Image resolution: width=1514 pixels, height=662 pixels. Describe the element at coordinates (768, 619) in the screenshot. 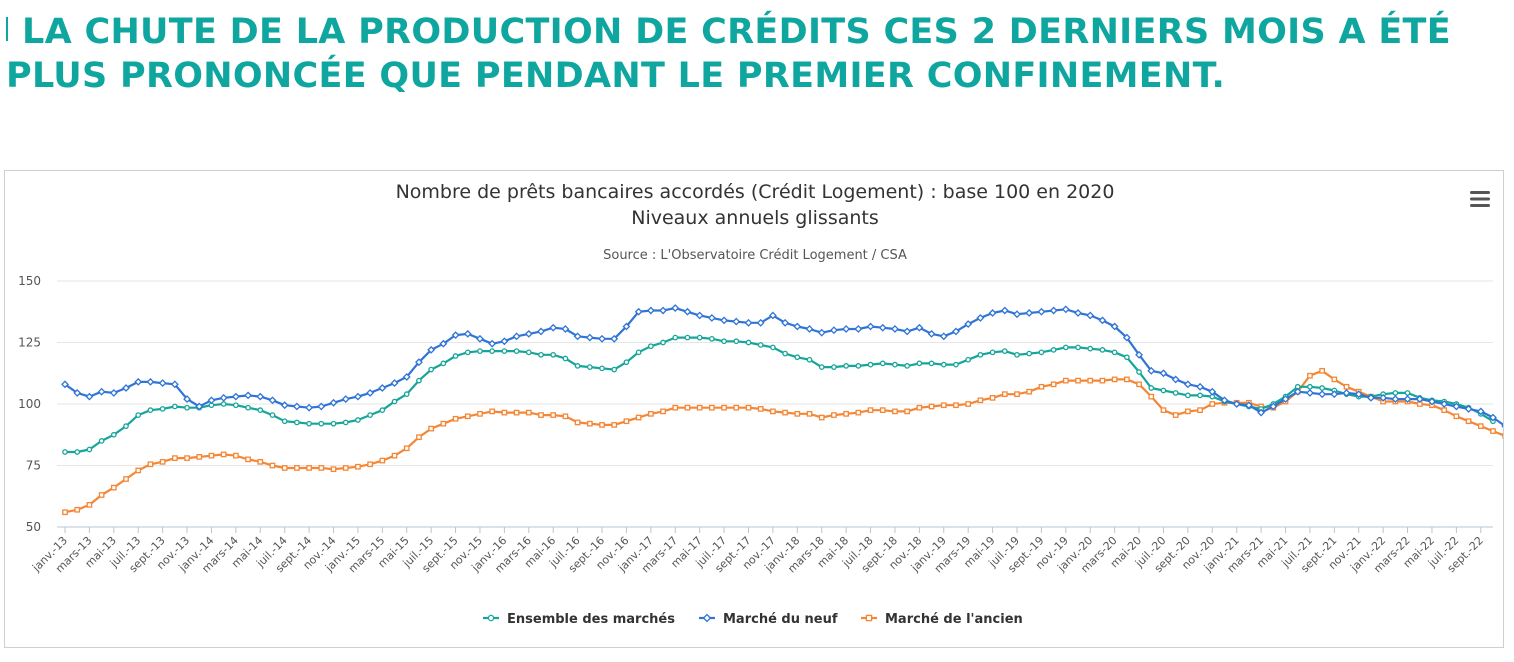

I see `legend-item: Marché du neuf` at that location.